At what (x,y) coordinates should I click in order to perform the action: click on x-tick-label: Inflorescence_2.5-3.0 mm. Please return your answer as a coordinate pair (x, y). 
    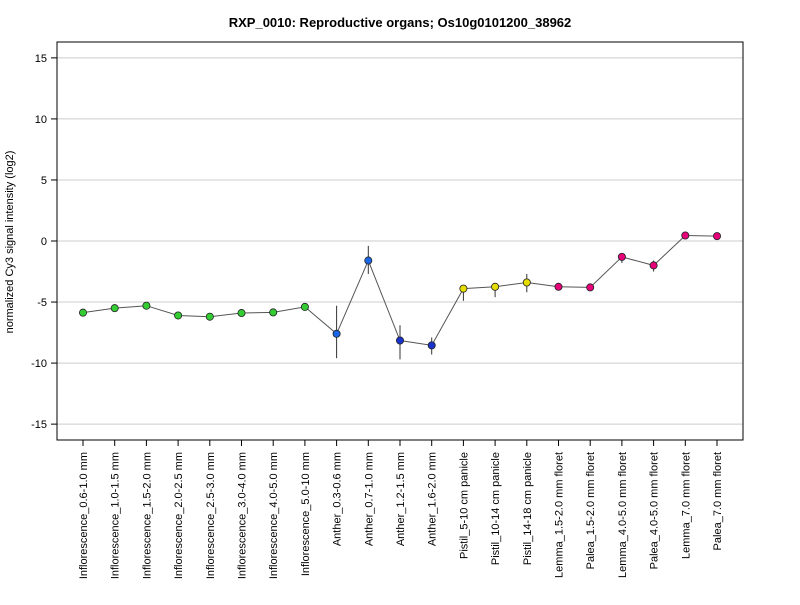
    Looking at the image, I should click on (211, 515).